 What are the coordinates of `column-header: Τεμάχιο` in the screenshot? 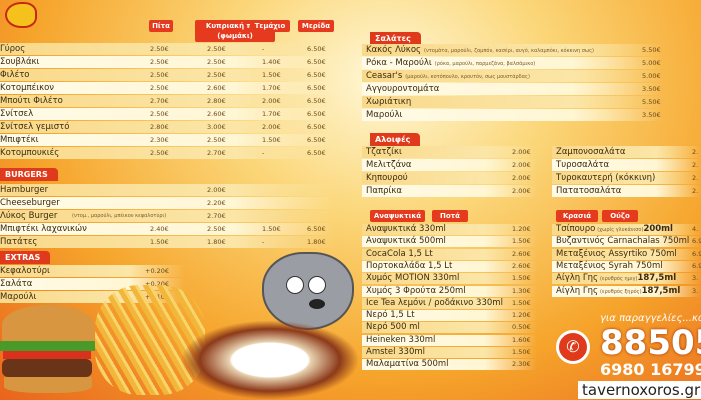 It's located at (270, 26).